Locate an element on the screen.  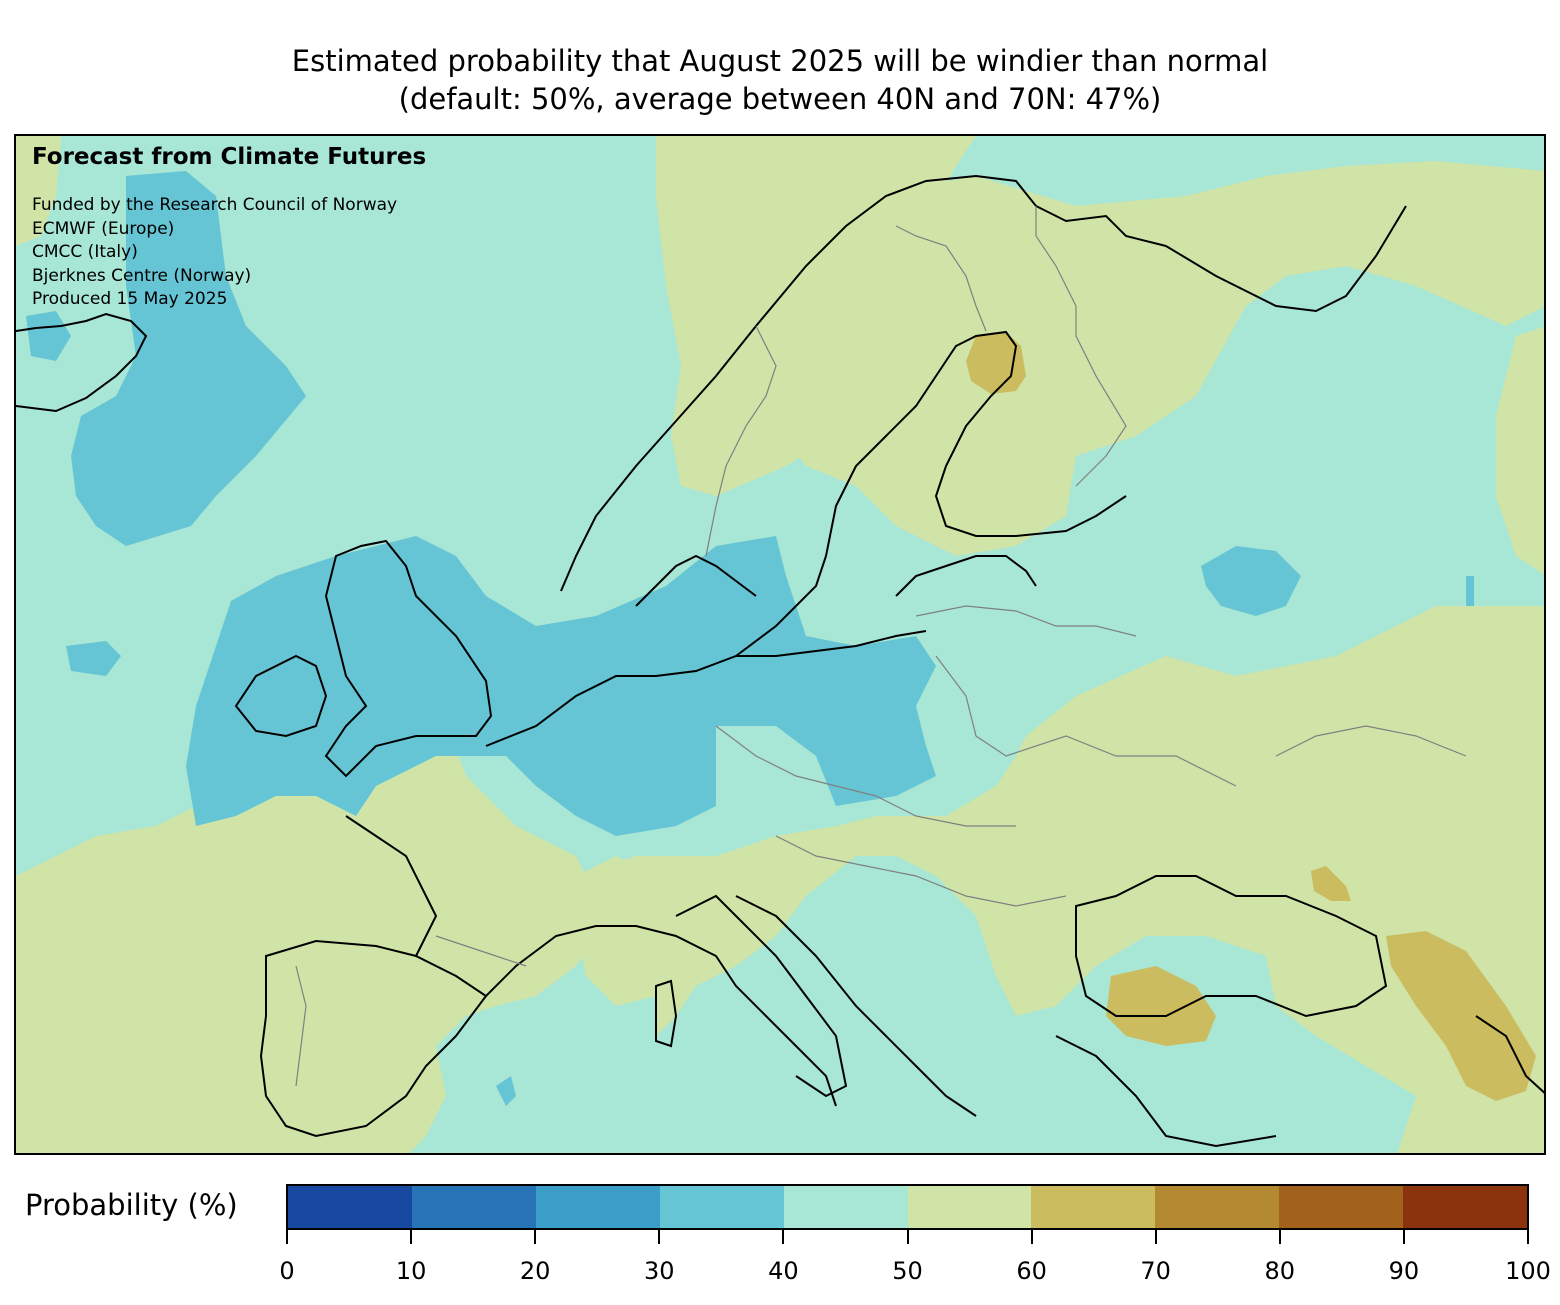
colorbar-tick-label: 50 is located at coordinates (907, 1271).